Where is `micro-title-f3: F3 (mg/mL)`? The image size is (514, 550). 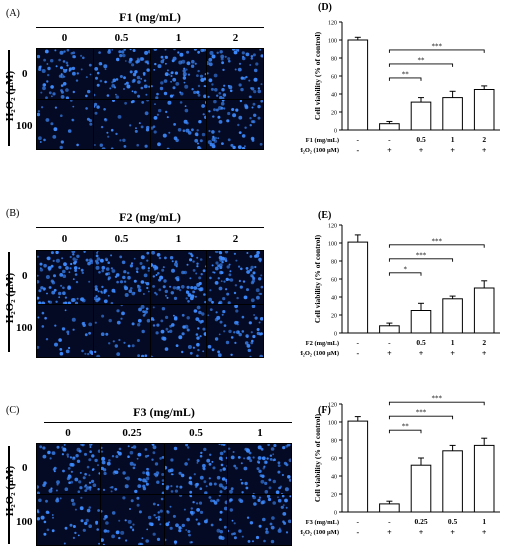 micro-title-f3: F3 (mg/mL) is located at coordinates (164, 412).